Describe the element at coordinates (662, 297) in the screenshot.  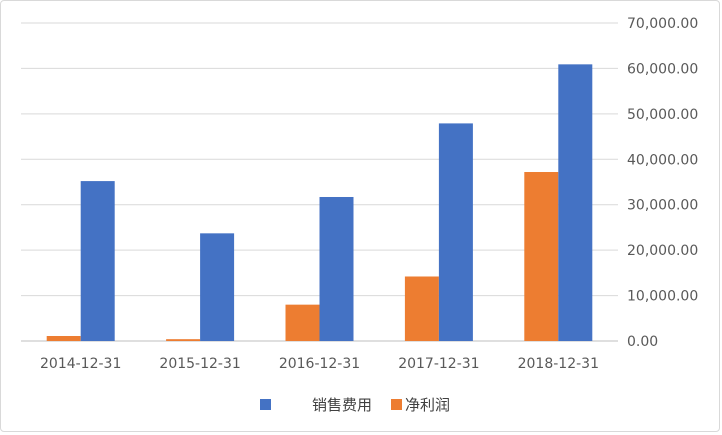
I see `y-tick-label: 10,000.00` at that location.